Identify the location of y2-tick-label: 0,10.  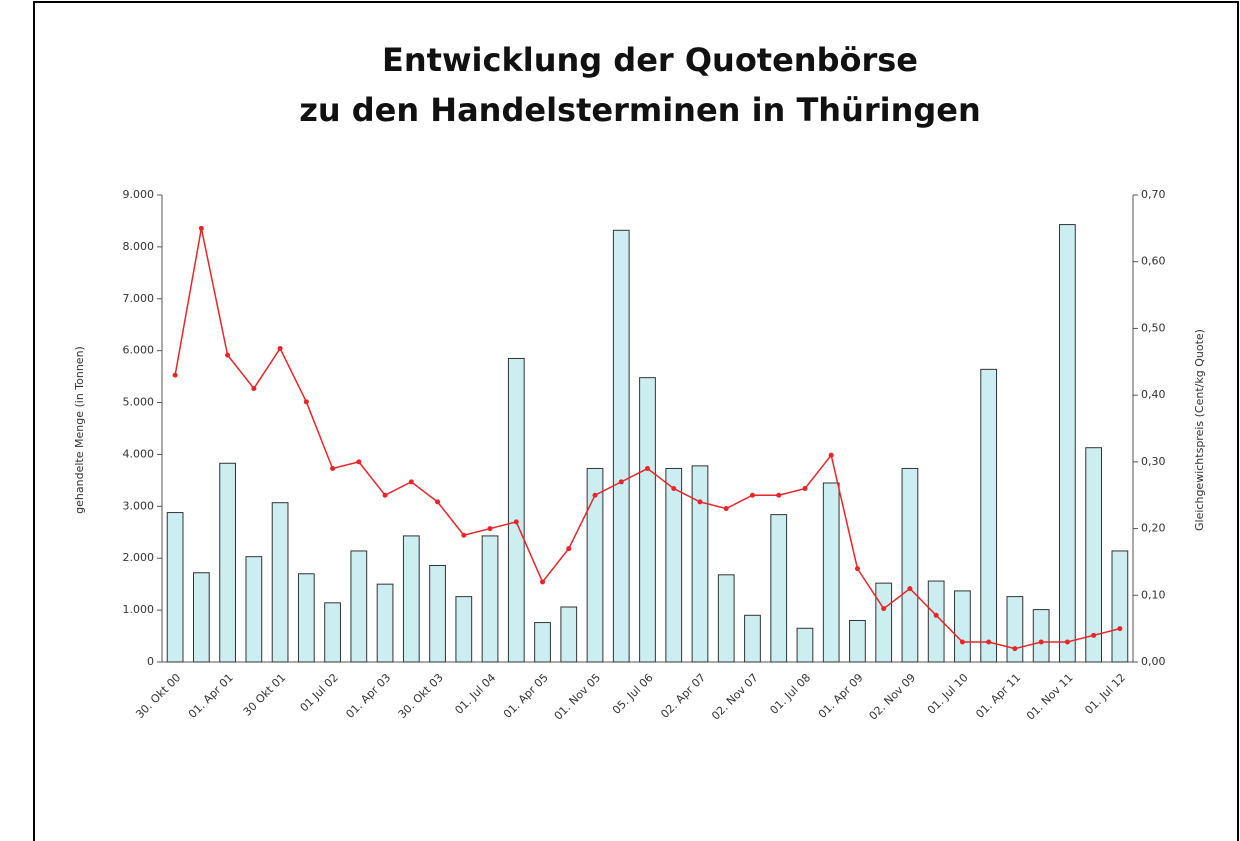
(1153, 594).